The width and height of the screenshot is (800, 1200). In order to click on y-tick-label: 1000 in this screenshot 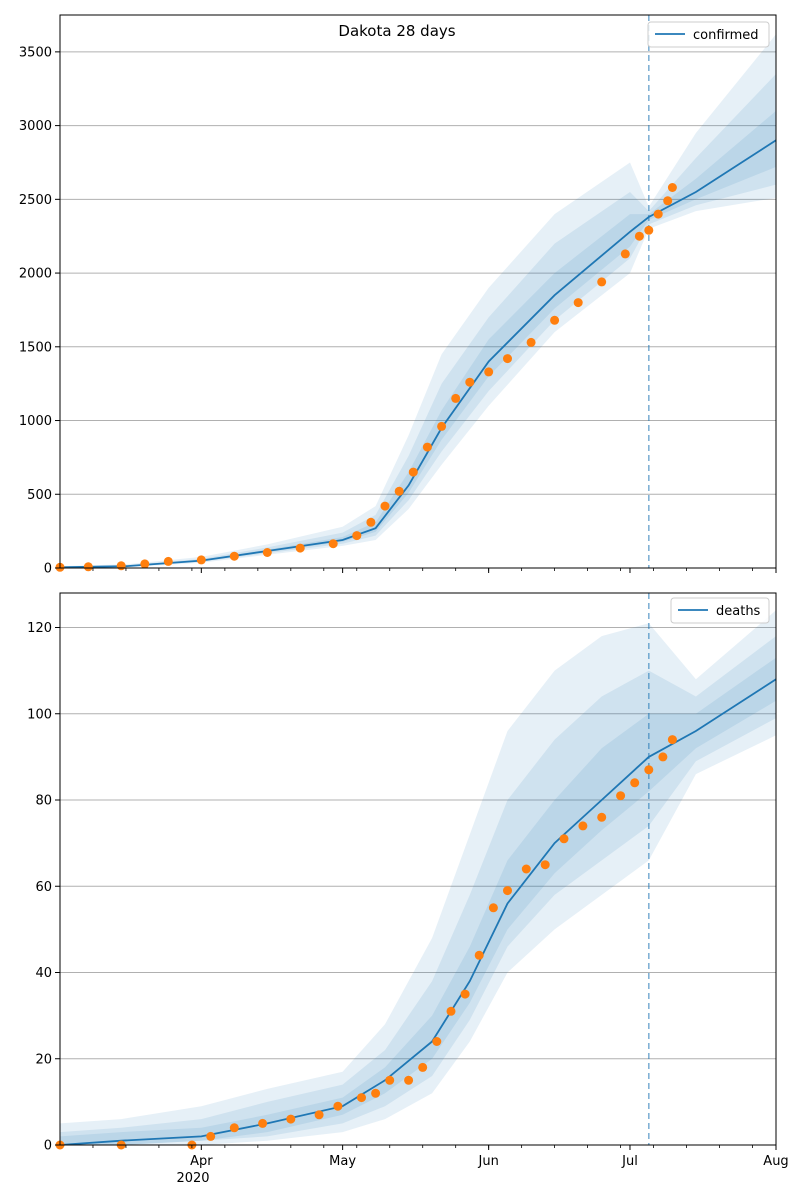, I will do `click(35, 421)`.